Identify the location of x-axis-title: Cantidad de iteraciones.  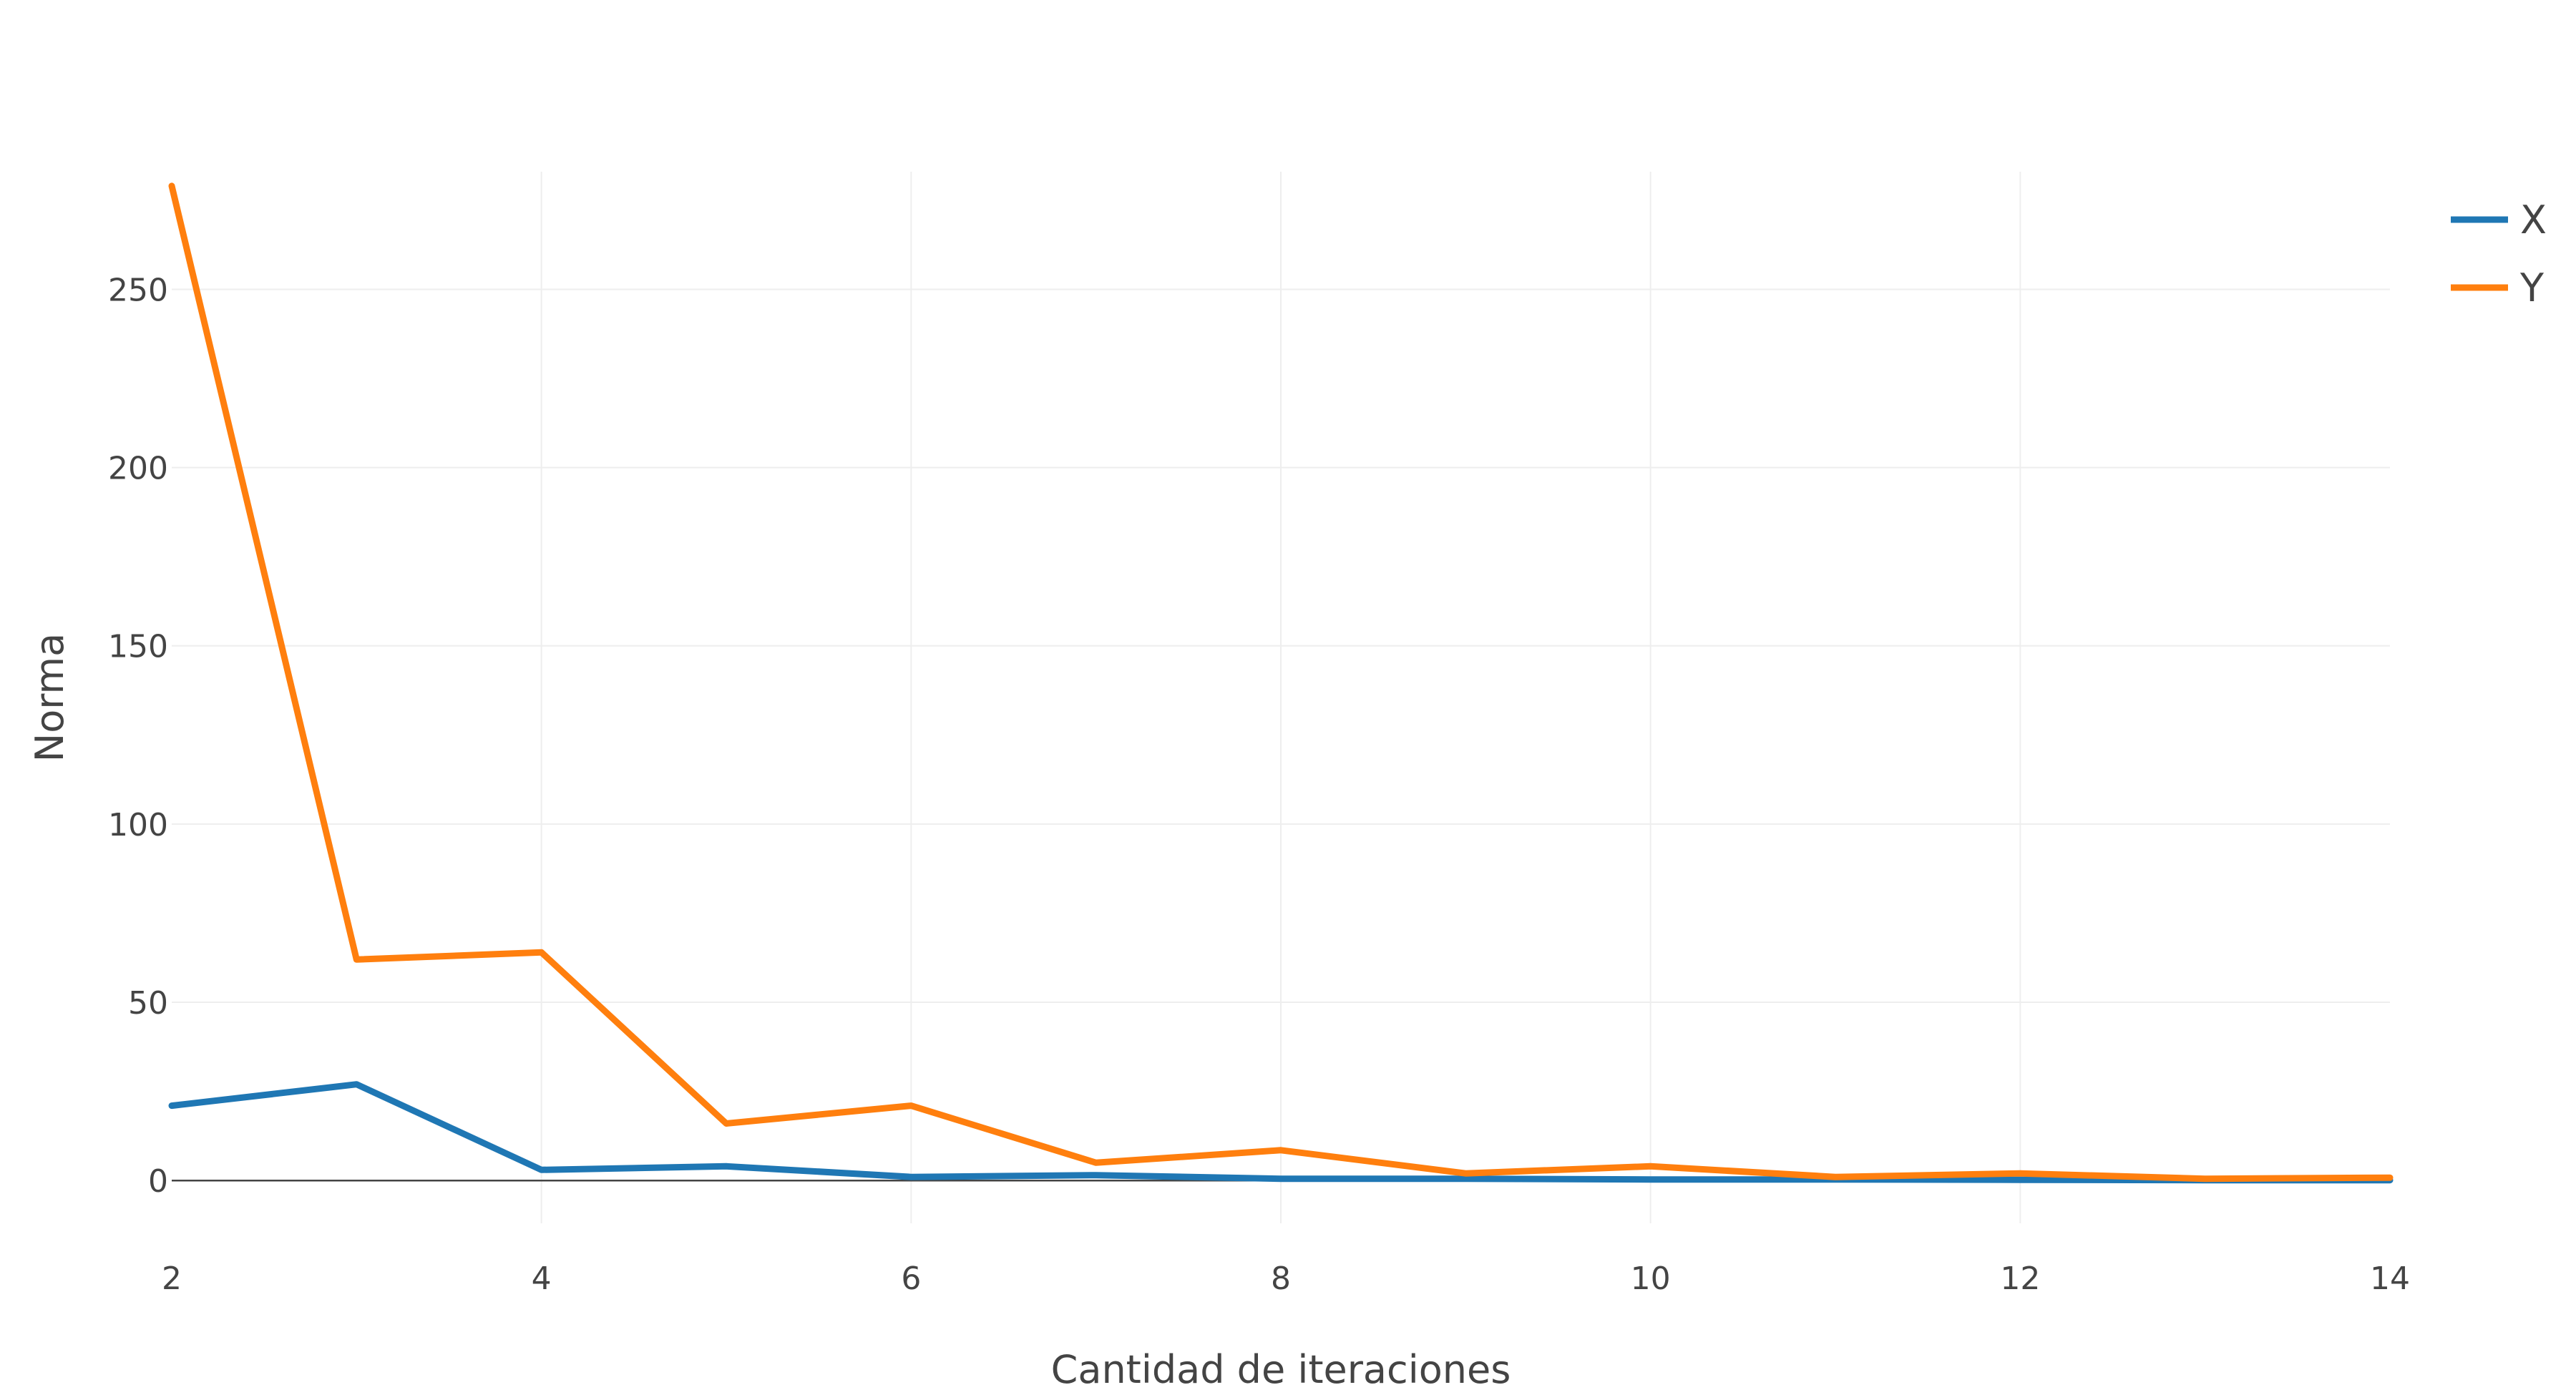
(1281, 1370).